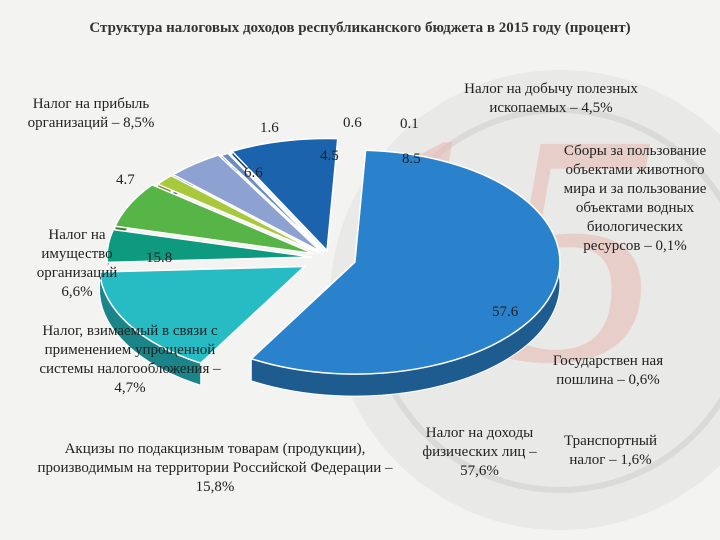  Describe the element at coordinates (91, 113) in the screenshot. I see `label-income-tax: Налог на прибыль организаций – 8,5%` at that location.